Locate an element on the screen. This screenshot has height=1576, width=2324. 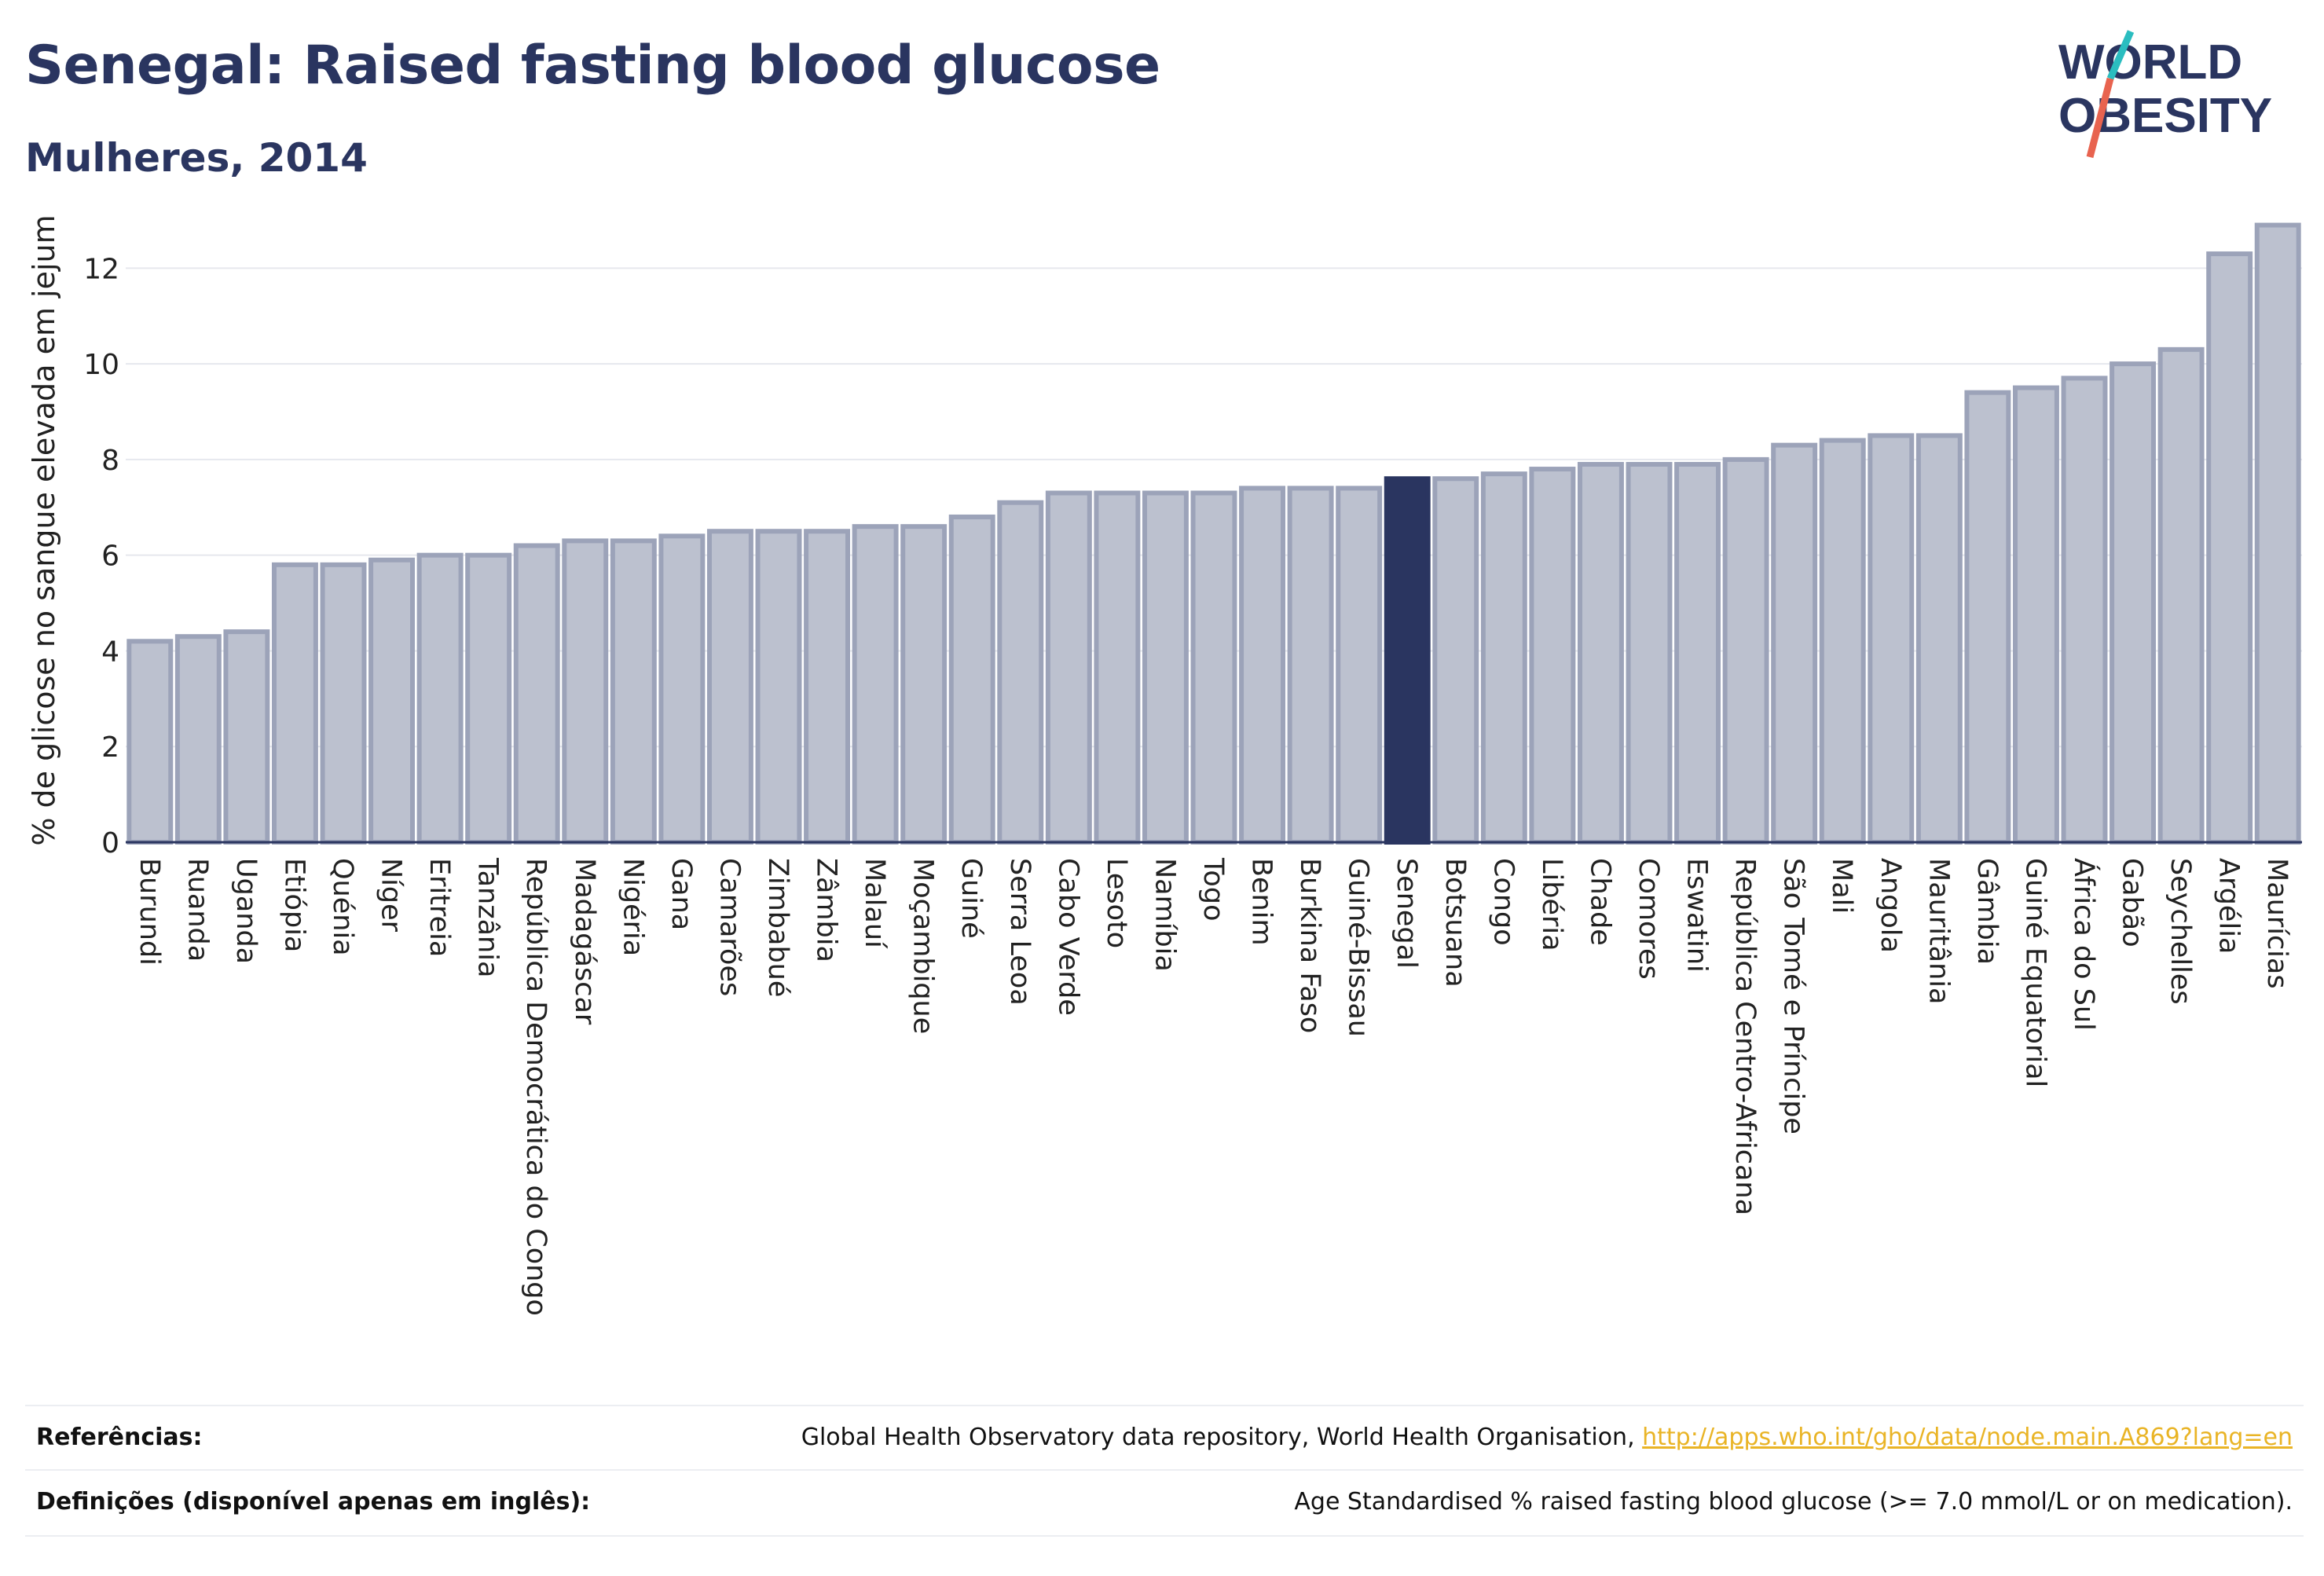
y-tick-label: 2 is located at coordinates (110, 747).